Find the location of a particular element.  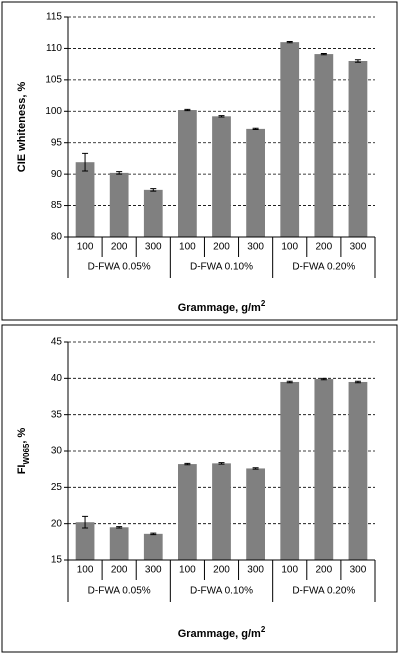

y-tick-label: 95 is located at coordinates (57, 142).